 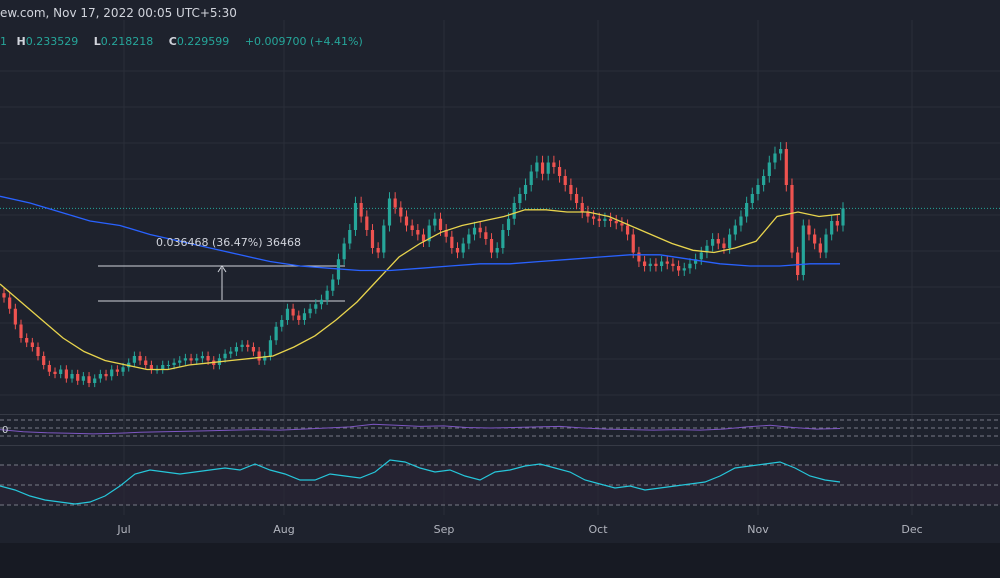 What do you see at coordinates (444, 529) in the screenshot?
I see `x-tick-sep: Sep` at bounding box center [444, 529].